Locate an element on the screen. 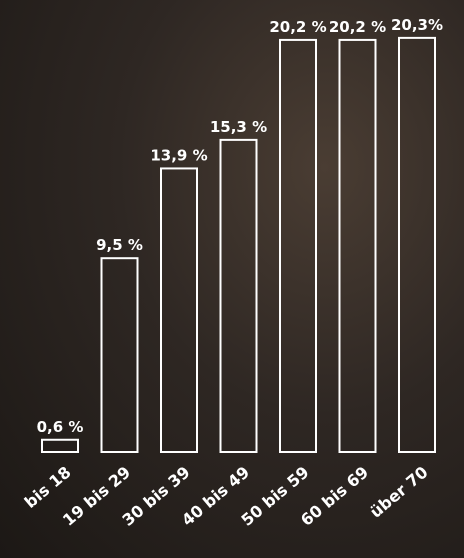 This screenshot has height=558, width=464. value-label: 0,6 % is located at coordinates (60, 427).